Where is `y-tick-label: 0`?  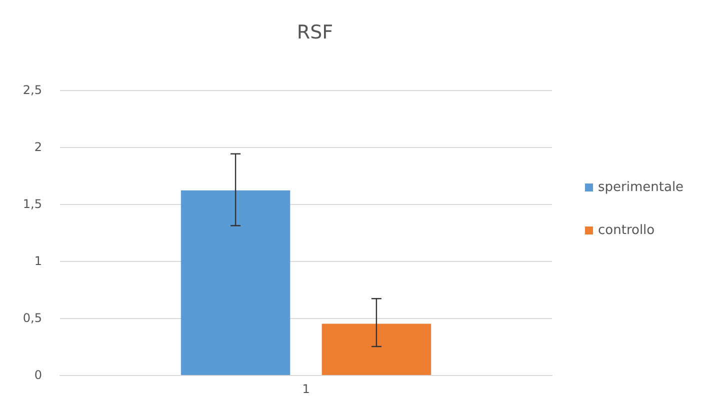 y-tick-label: 0 is located at coordinates (38, 375).